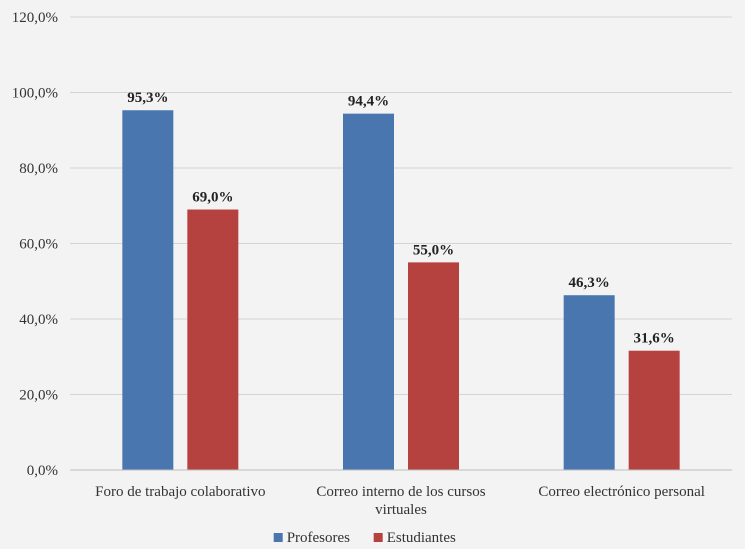  I want to click on y-tick-label: 60,0%, so click(38, 245).